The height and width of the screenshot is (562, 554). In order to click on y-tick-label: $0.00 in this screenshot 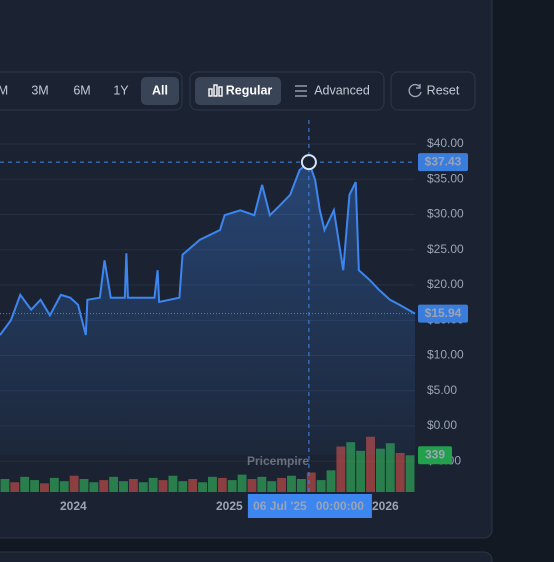, I will do `click(442, 425)`.